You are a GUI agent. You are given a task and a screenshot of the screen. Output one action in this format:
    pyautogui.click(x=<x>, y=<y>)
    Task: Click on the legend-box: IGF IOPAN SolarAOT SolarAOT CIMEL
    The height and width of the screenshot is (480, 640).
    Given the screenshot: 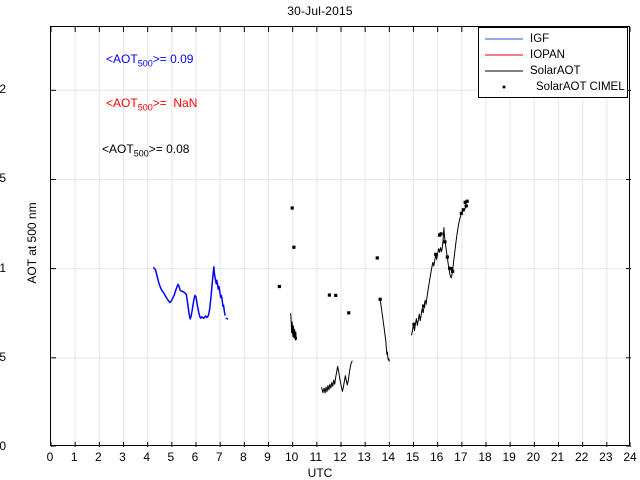 What is the action you would take?
    pyautogui.click(x=553, y=62)
    